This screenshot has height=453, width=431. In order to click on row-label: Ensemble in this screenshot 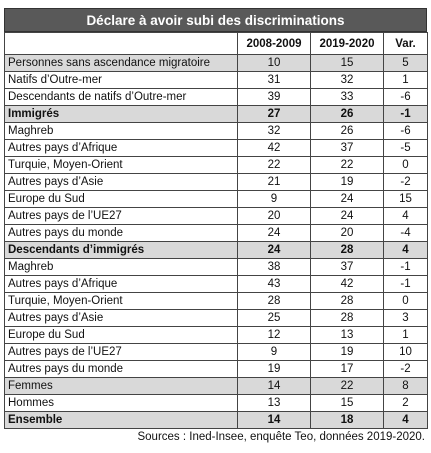, I will do `click(121, 420)`.